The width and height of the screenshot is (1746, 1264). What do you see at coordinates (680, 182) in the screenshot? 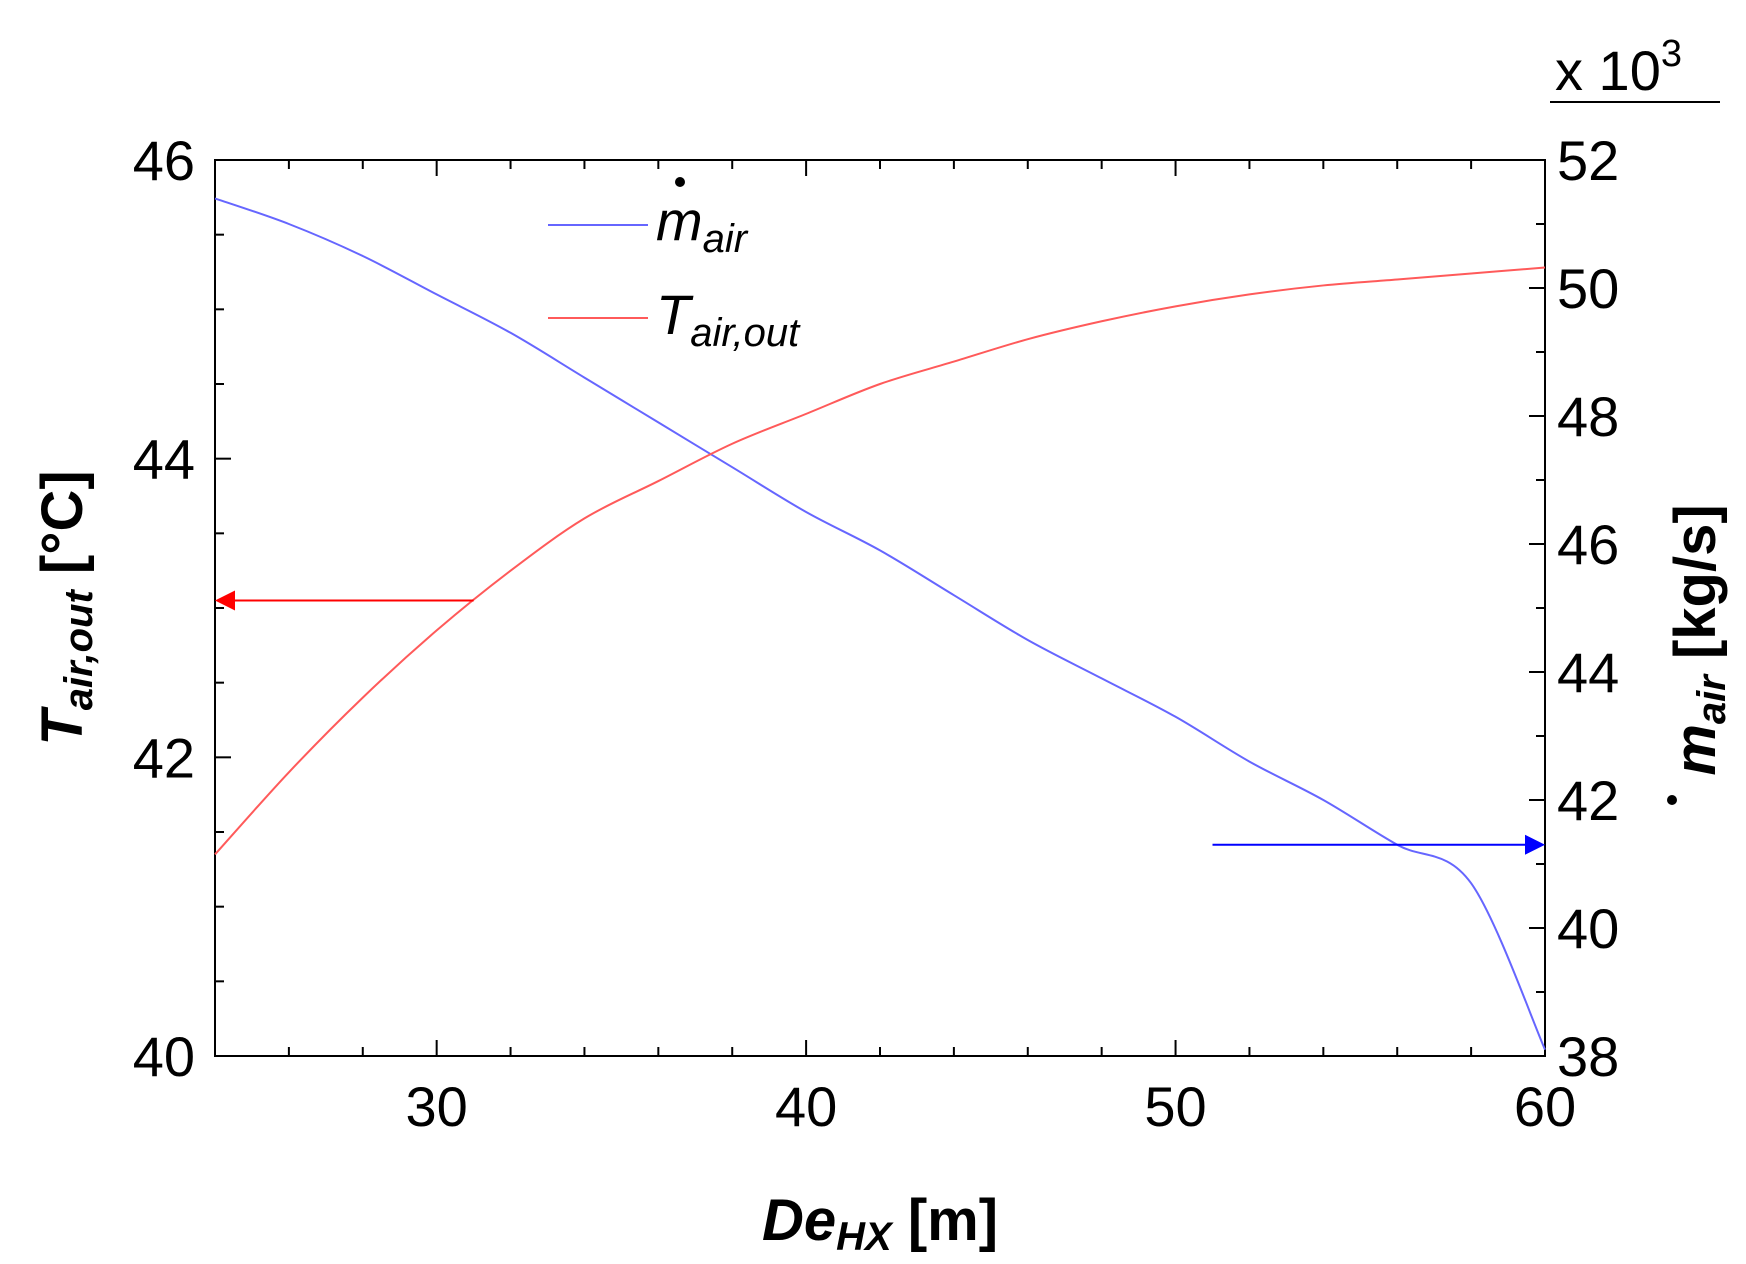
I see `legend-dot-m-air` at bounding box center [680, 182].